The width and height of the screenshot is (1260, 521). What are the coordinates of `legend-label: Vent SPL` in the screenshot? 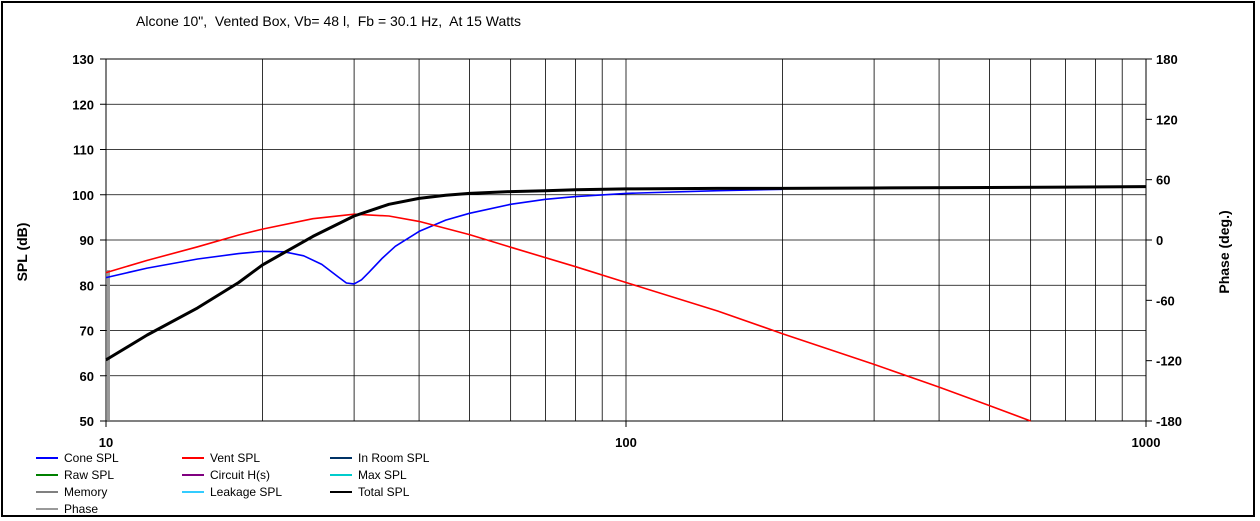 It's located at (235, 458).